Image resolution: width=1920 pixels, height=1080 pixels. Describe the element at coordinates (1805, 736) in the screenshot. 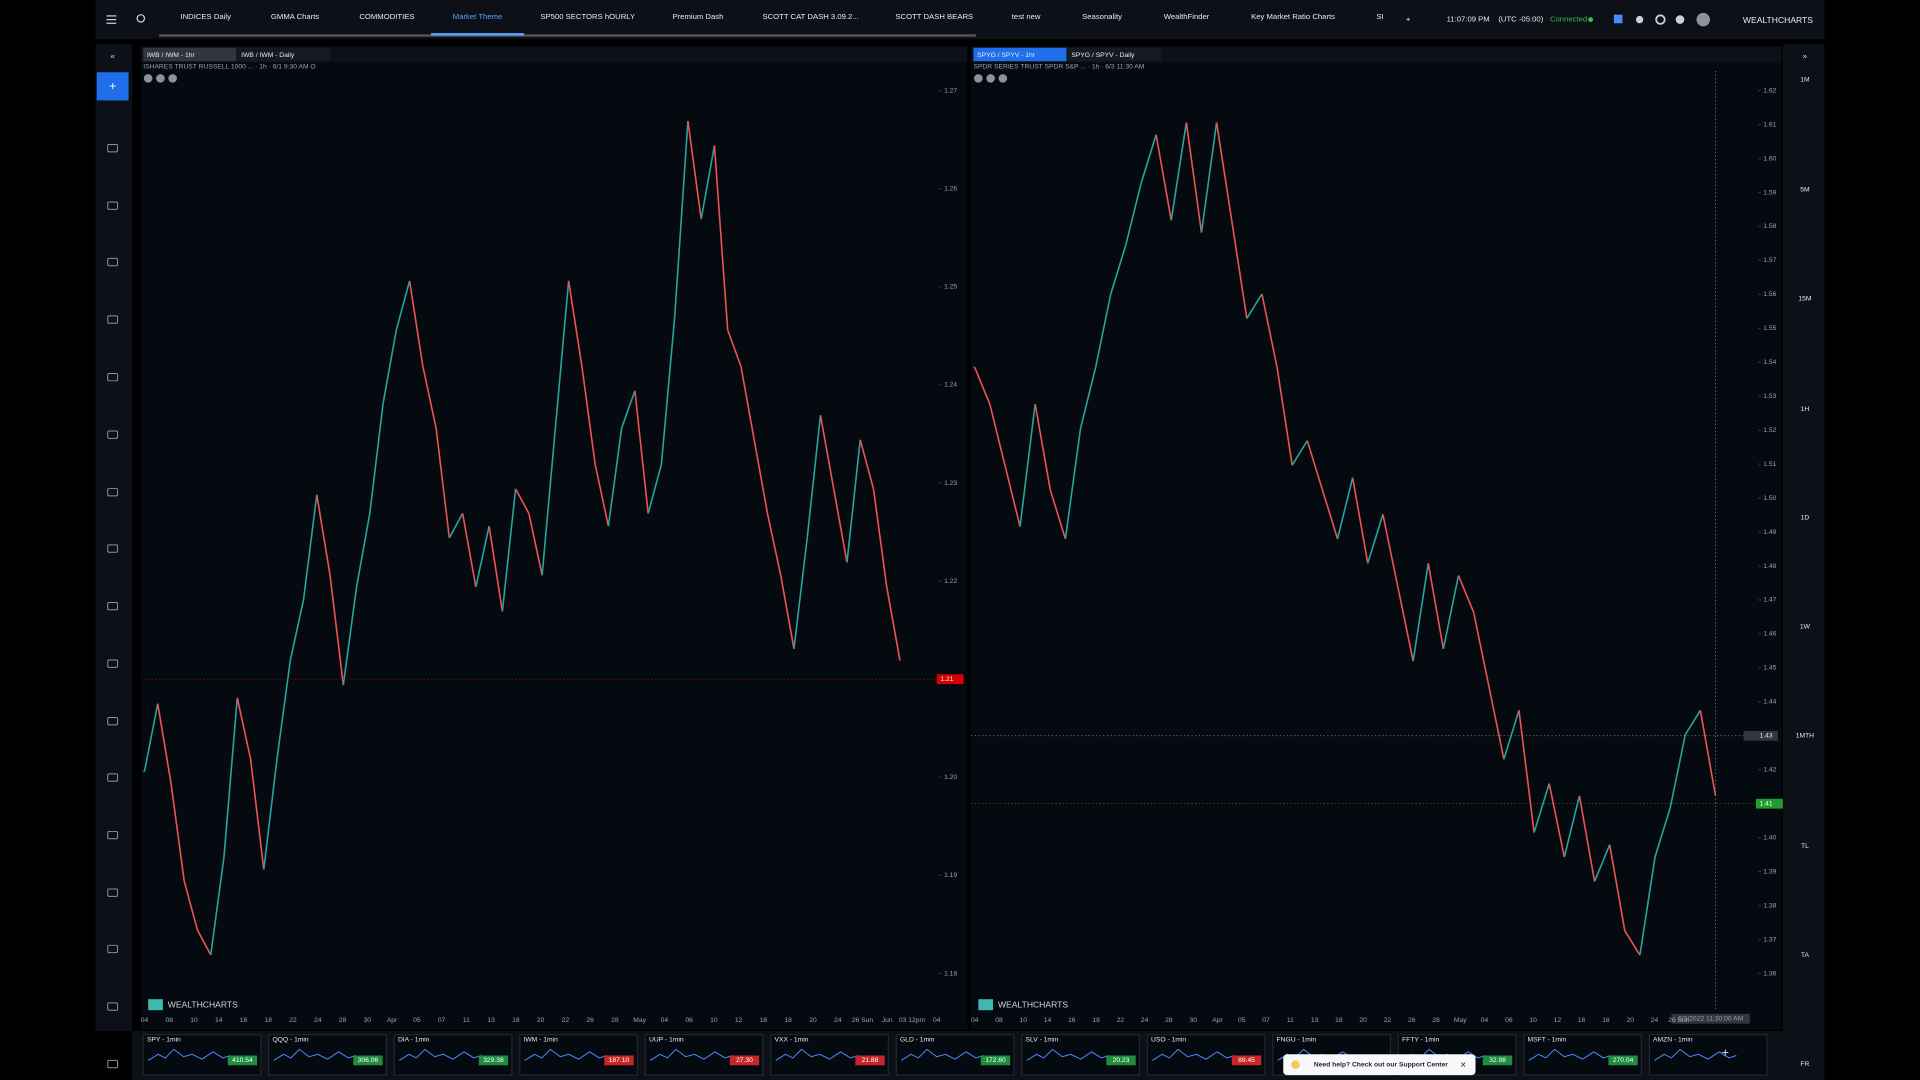

I see `timeframe: 1MTH` at that location.